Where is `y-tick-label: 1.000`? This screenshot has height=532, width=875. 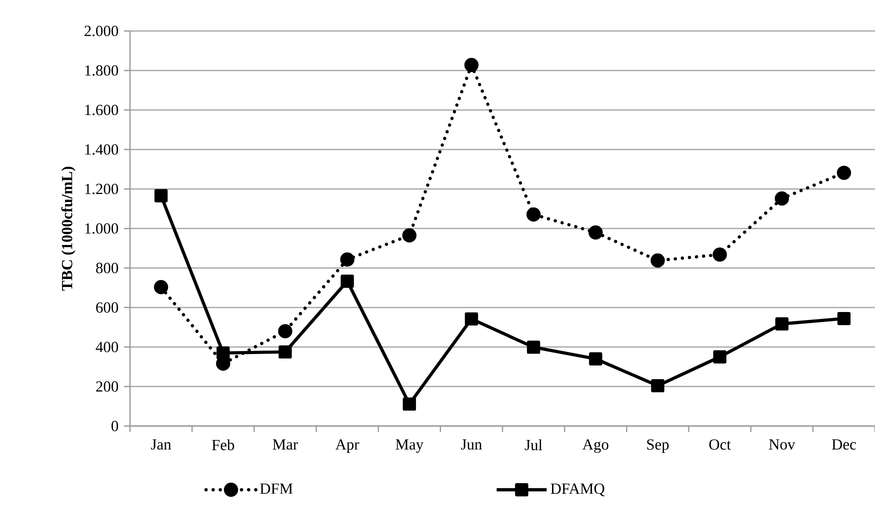
y-tick-label: 1.000 is located at coordinates (101, 228).